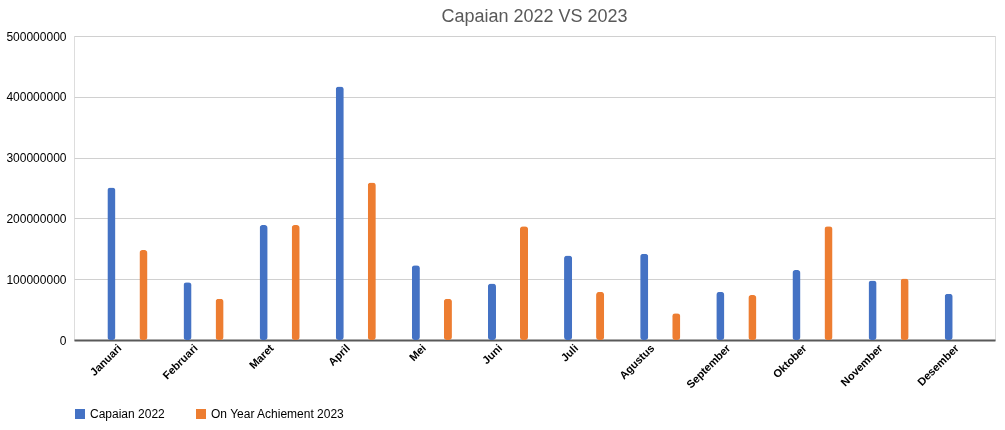 This screenshot has height=430, width=1005. What do you see at coordinates (36, 36) in the screenshot?
I see `y-tick-label: 500000000` at bounding box center [36, 36].